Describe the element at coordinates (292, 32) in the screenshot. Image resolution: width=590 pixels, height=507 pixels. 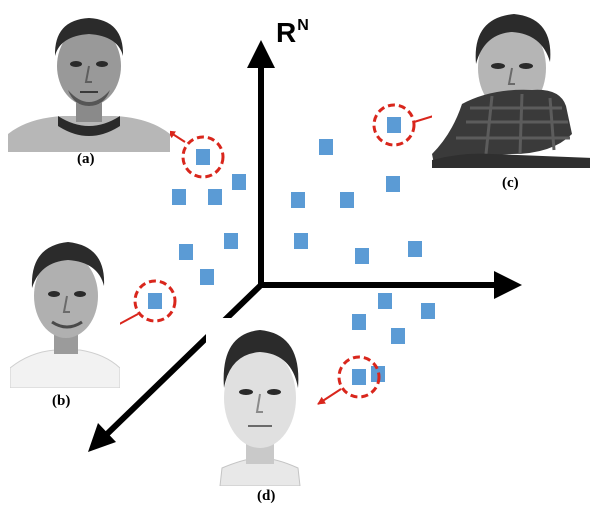
I see `axis-label: RN` at that location.